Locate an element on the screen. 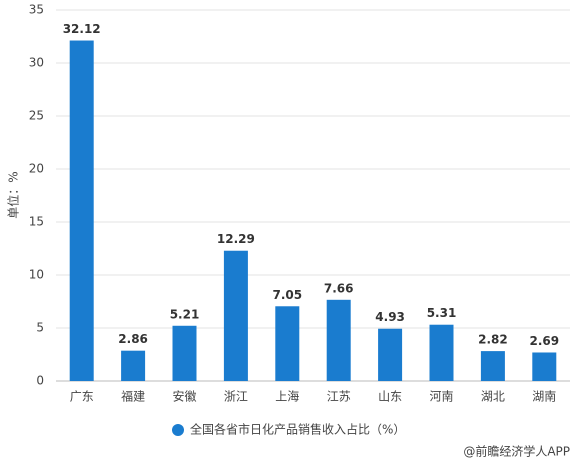 The width and height of the screenshot is (577, 464). y-tick-label: 20 is located at coordinates (36, 169).